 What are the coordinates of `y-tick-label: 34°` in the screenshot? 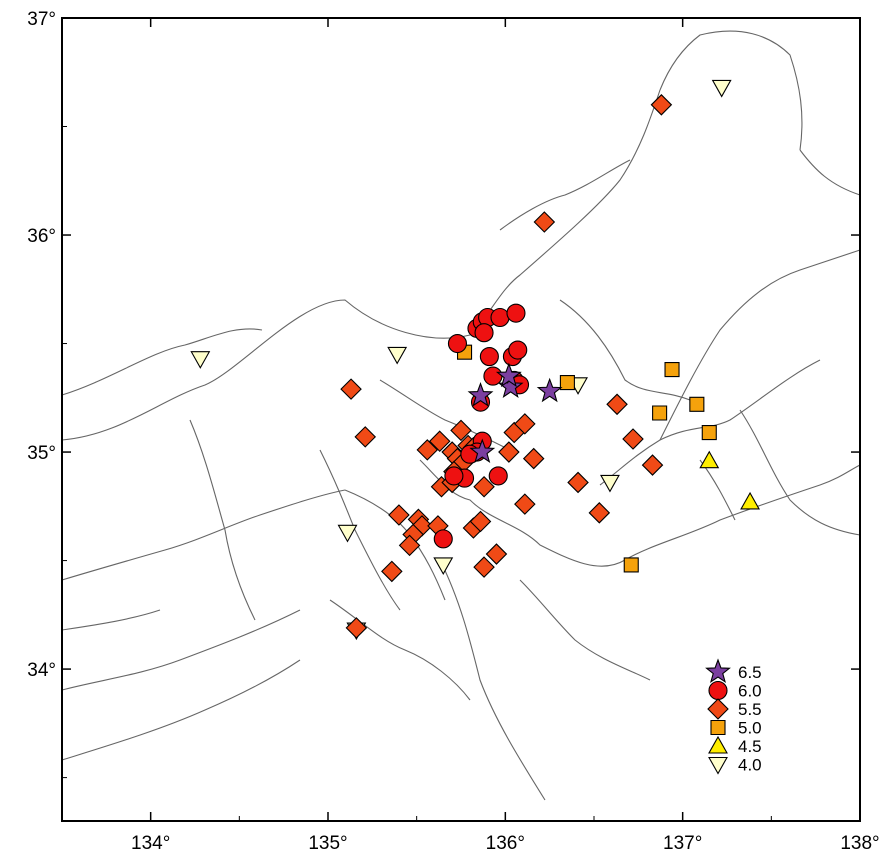 It's located at (41, 670).